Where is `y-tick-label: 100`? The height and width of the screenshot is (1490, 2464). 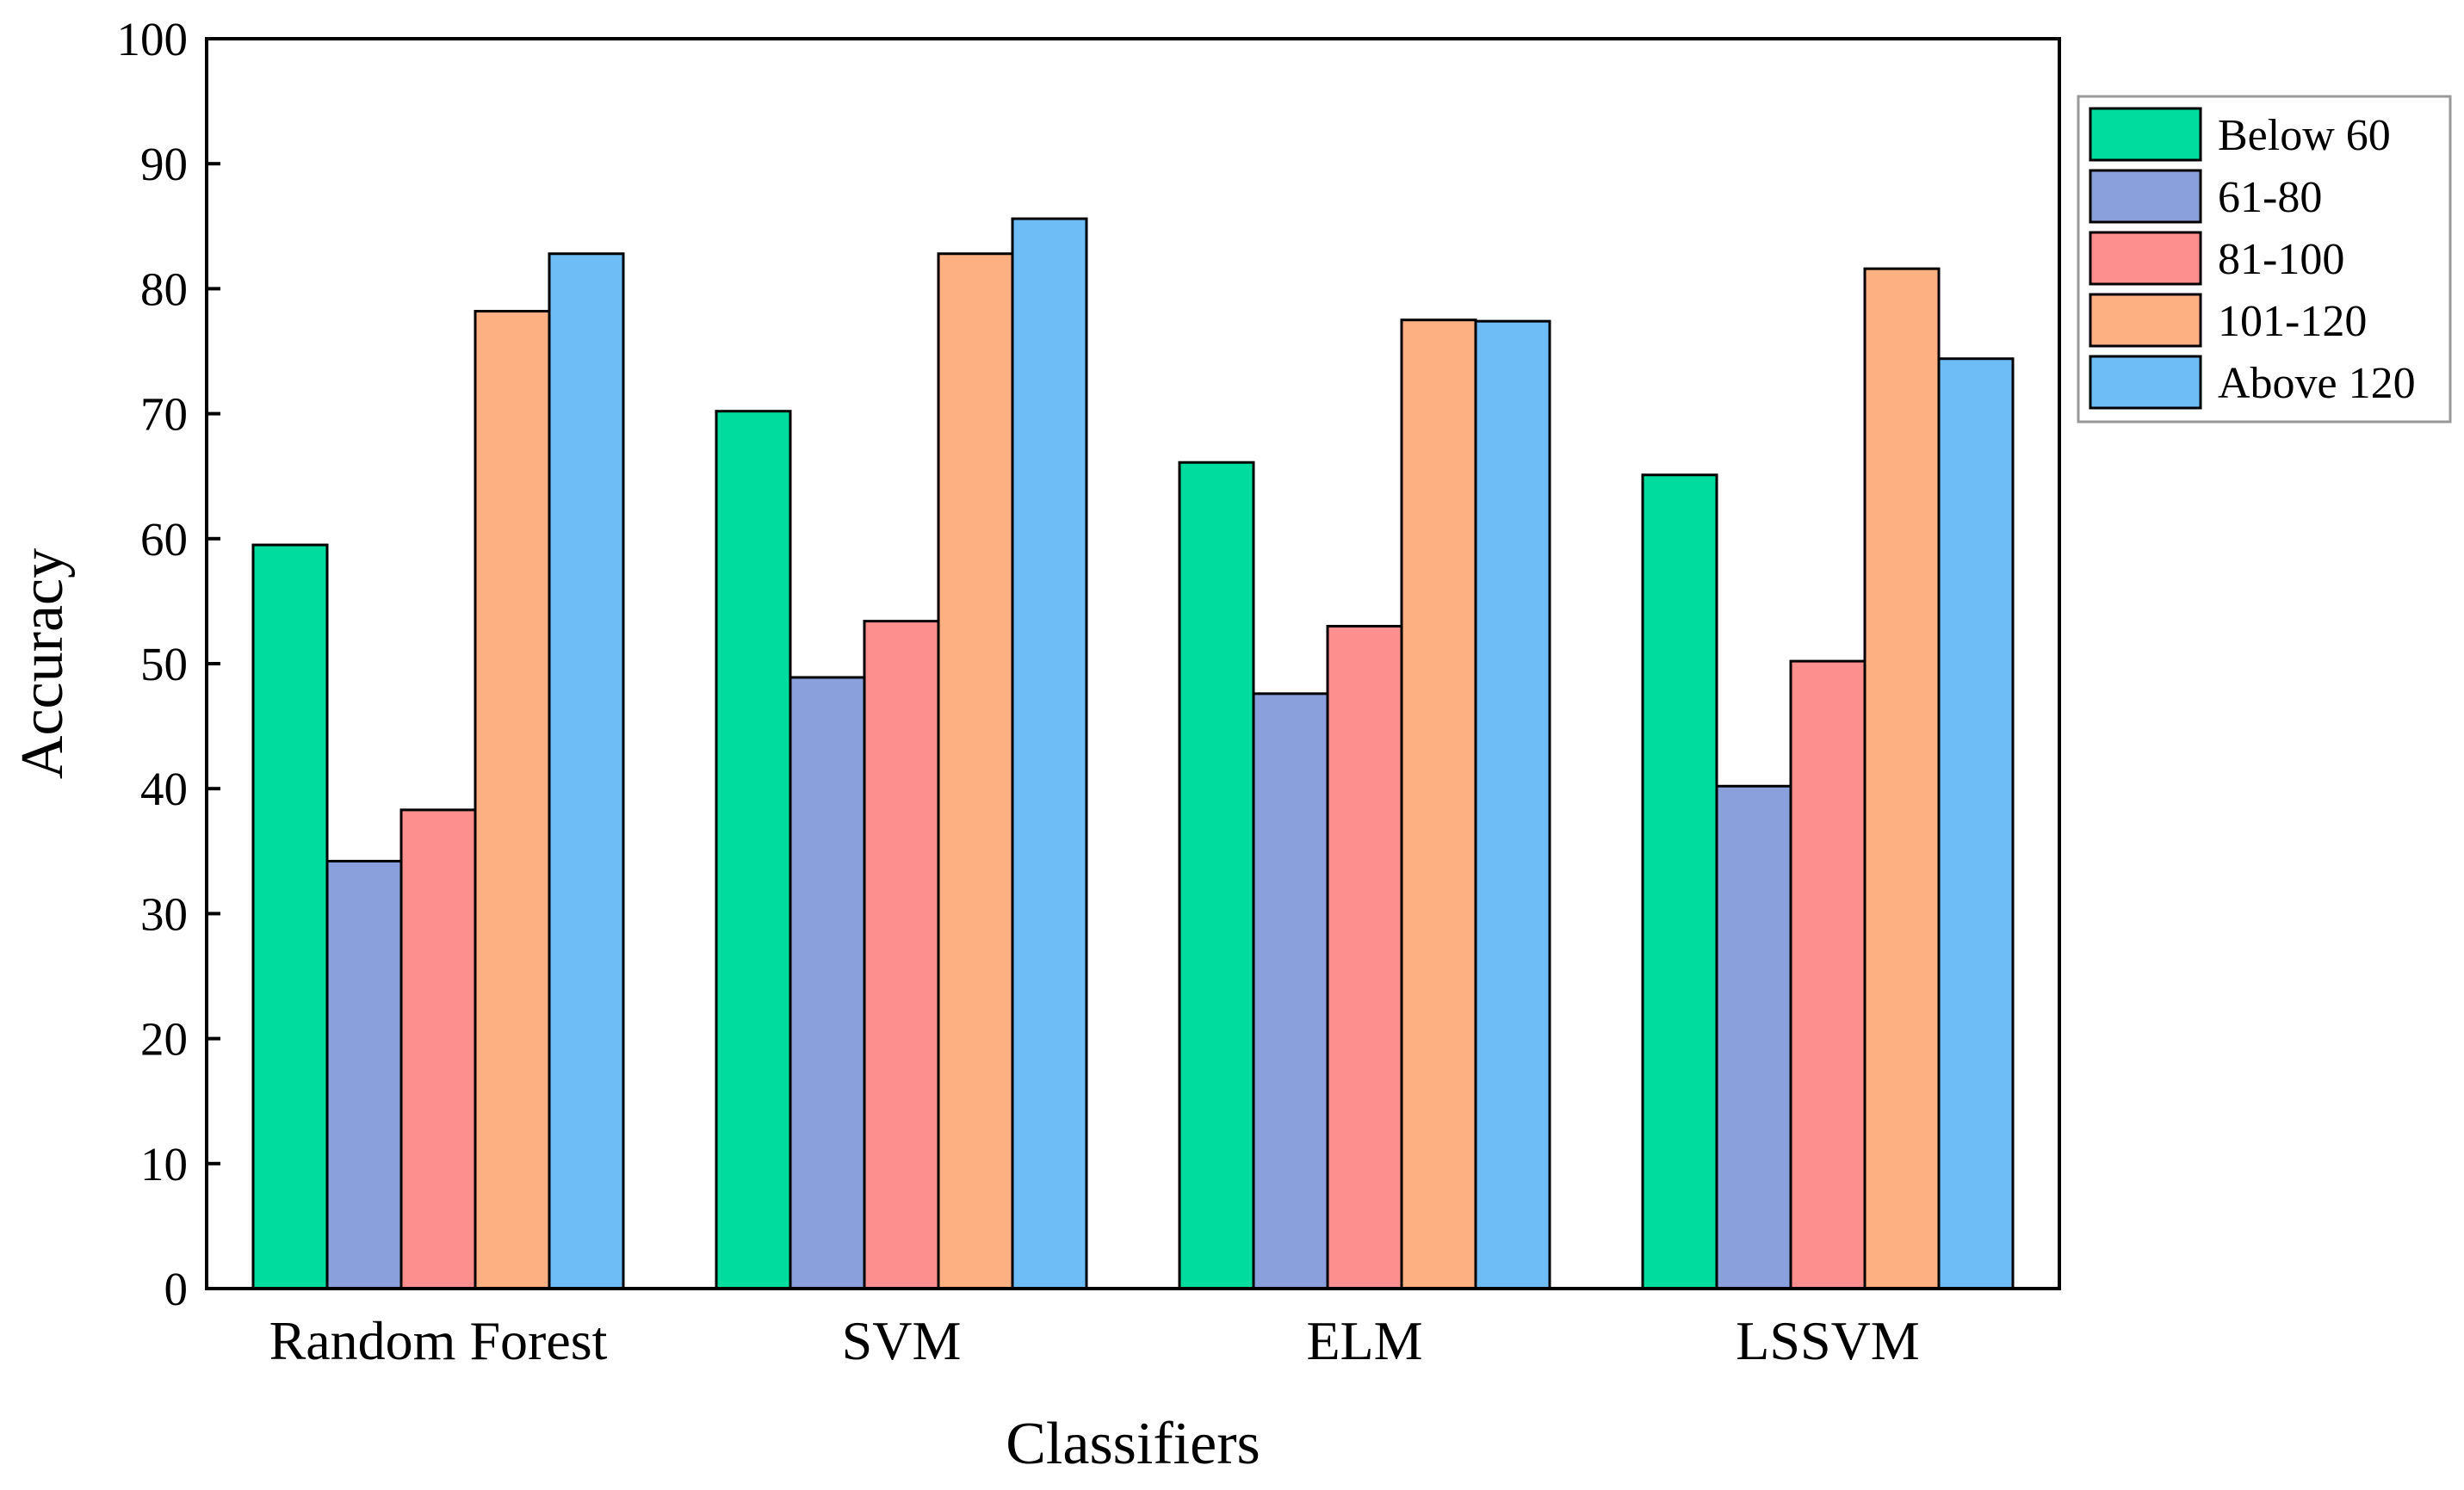
y-tick-label: 100 is located at coordinates (153, 39).